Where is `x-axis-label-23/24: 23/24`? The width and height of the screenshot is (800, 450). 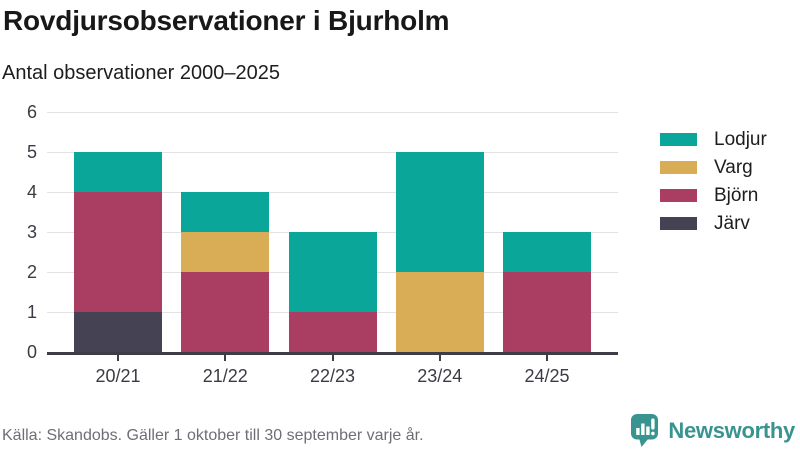
x-axis-label-23/24: 23/24 is located at coordinates (440, 376).